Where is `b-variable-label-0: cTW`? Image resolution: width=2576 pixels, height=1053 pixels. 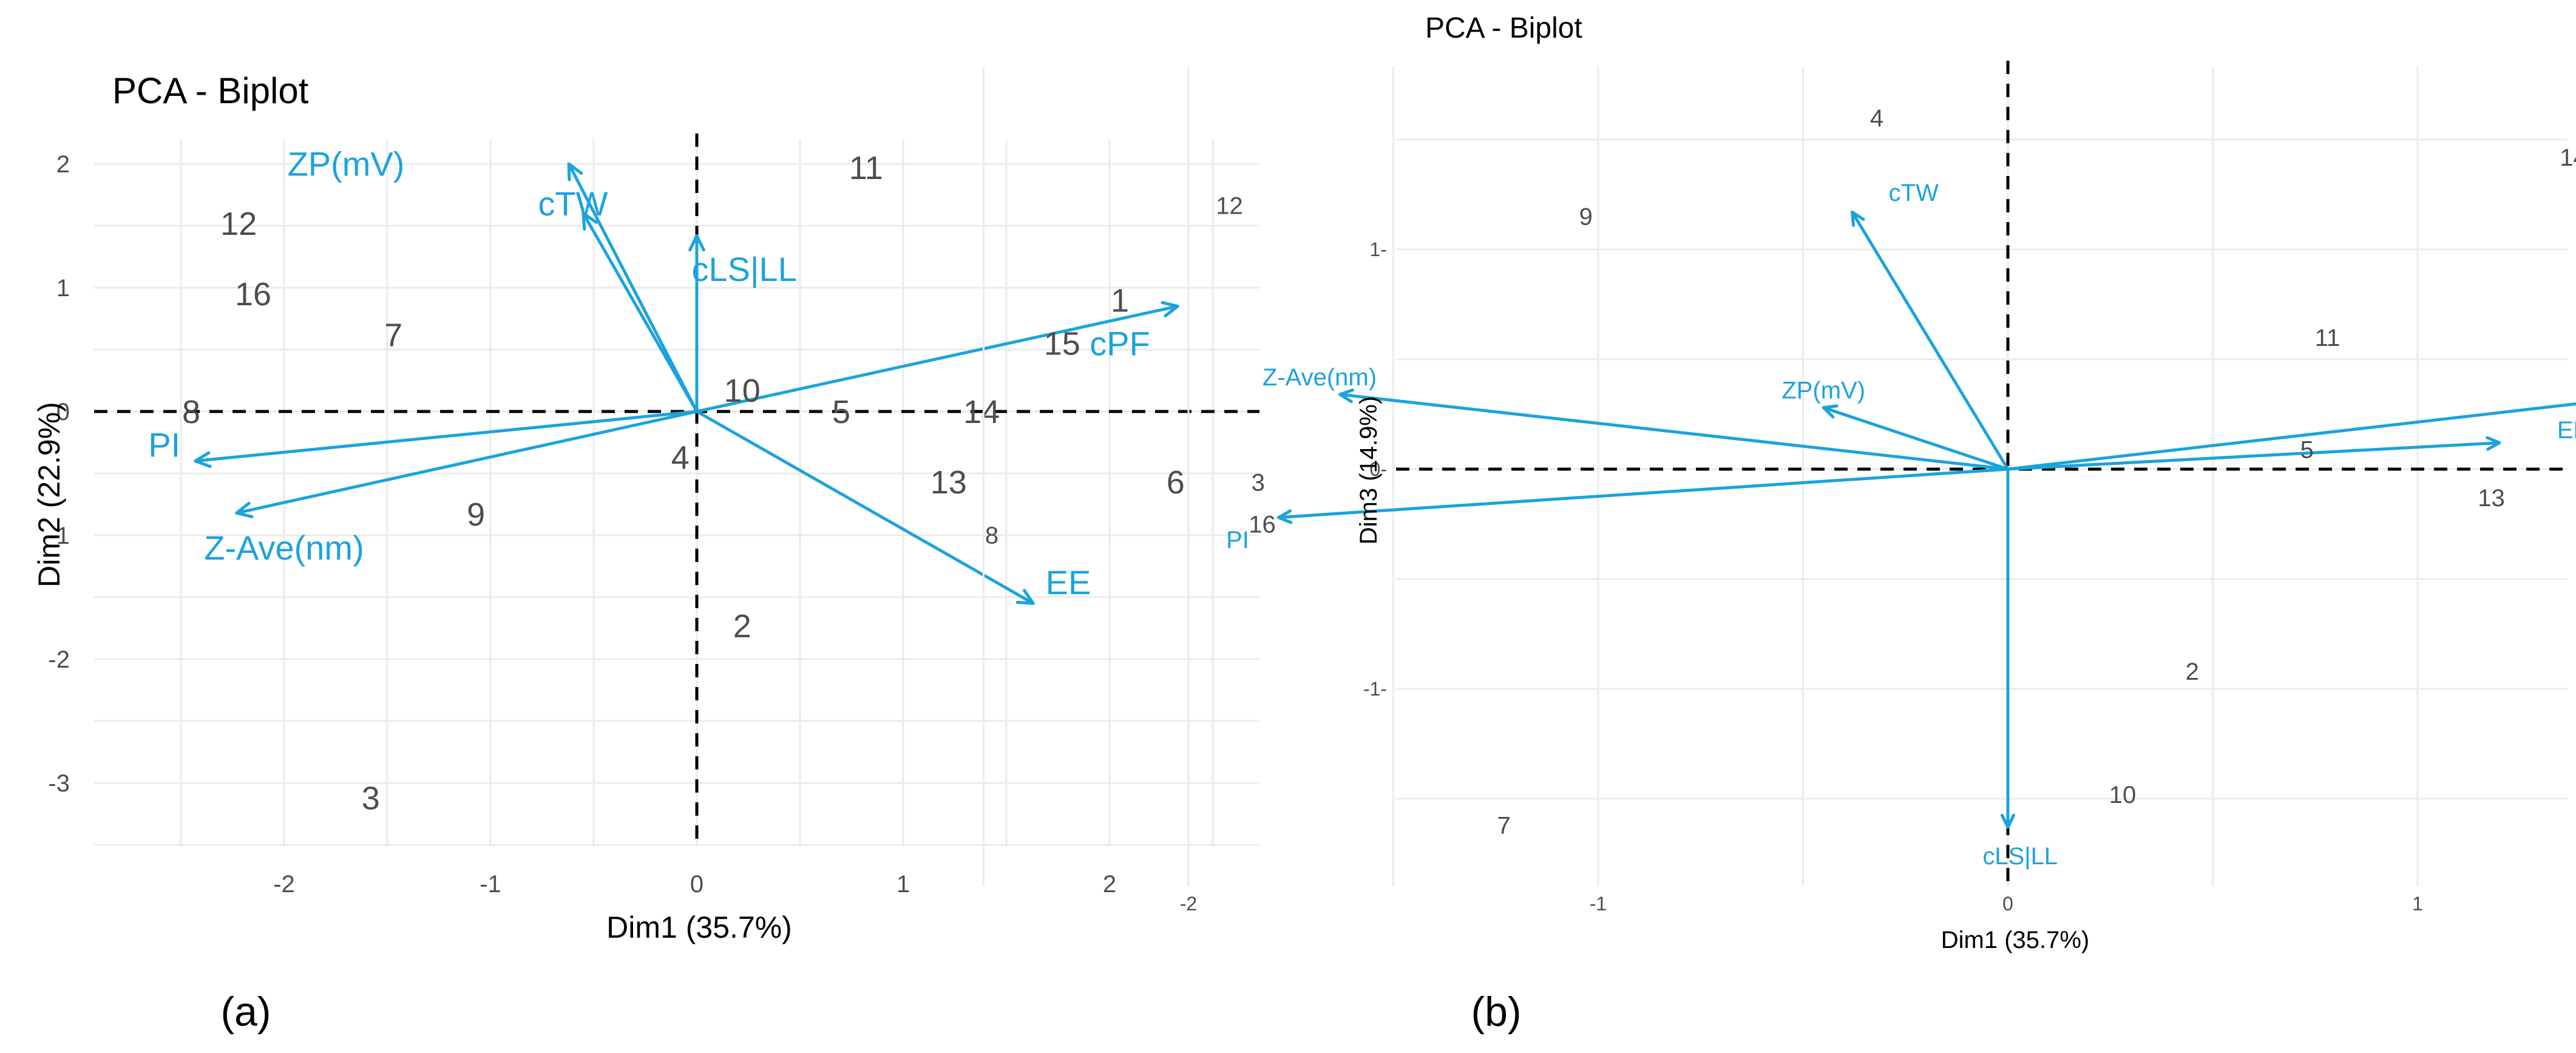 b-variable-label-0: cTW is located at coordinates (1914, 193).